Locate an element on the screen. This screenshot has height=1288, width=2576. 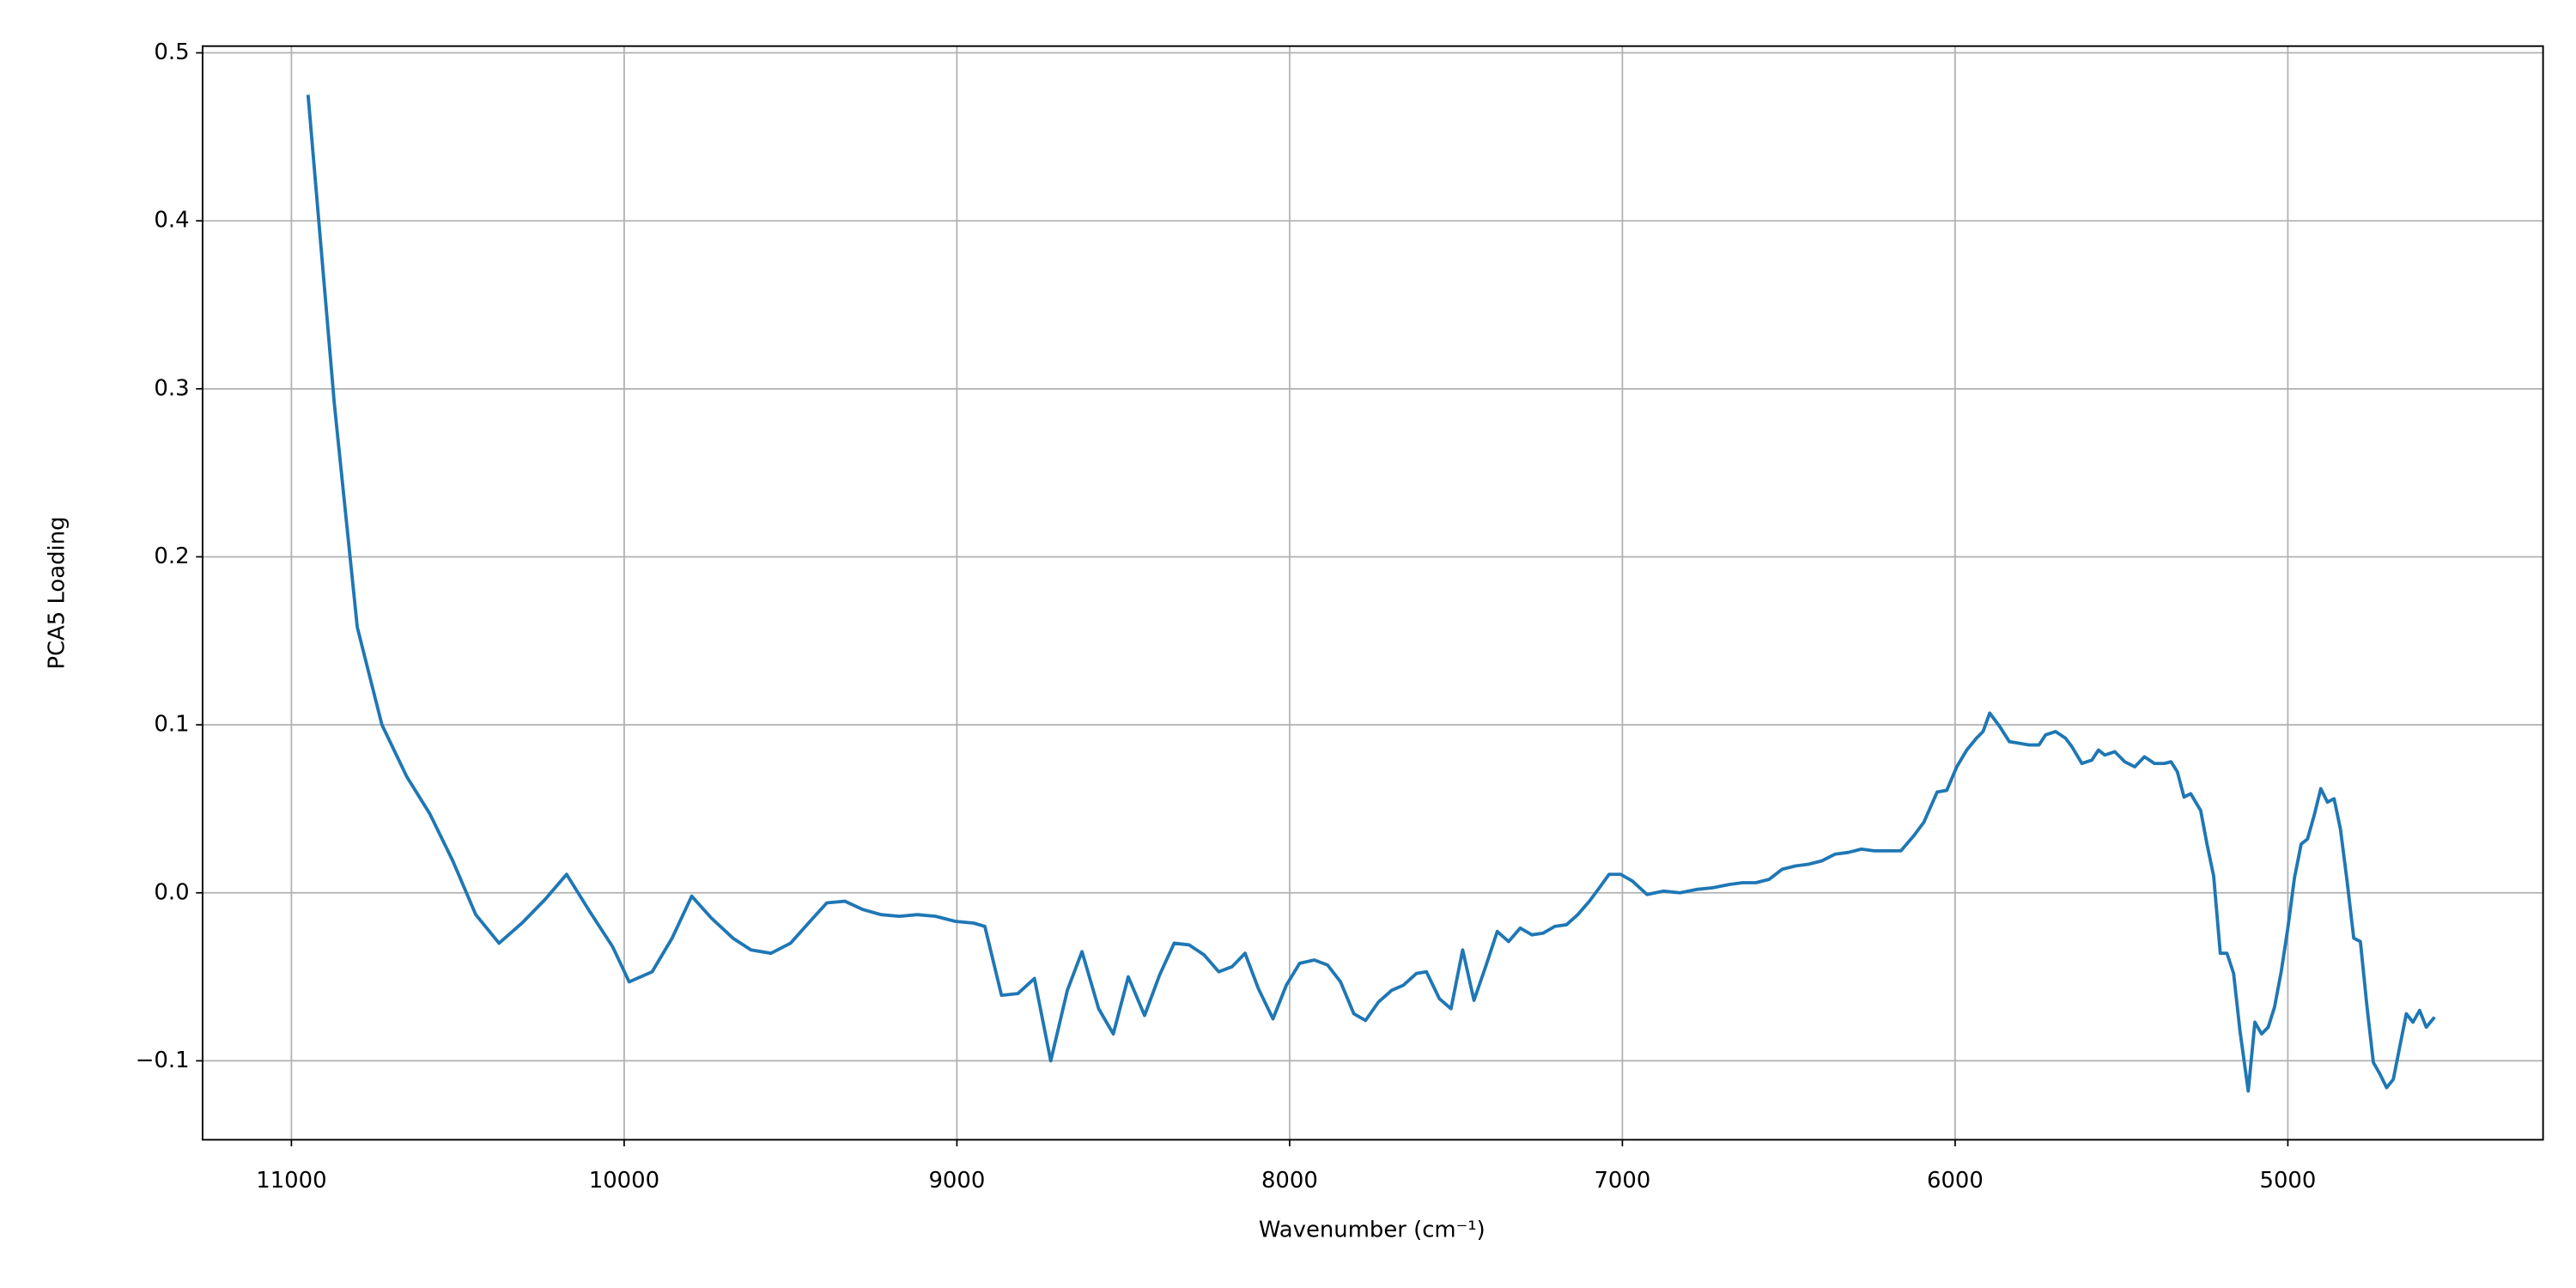
x-tick-label: 9000 is located at coordinates (957, 1181).